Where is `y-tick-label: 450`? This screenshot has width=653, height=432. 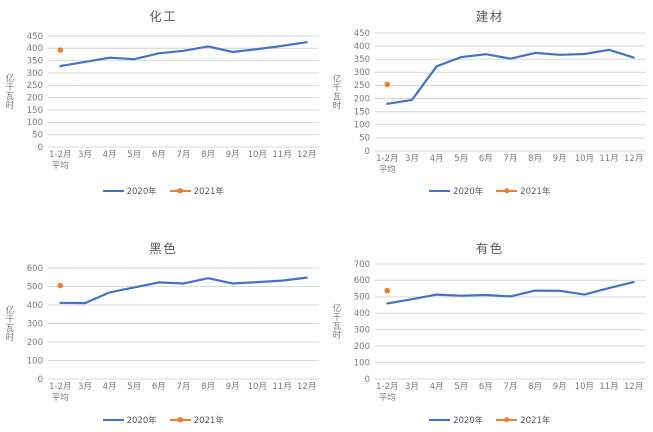
y-tick-label: 450 is located at coordinates (35, 37).